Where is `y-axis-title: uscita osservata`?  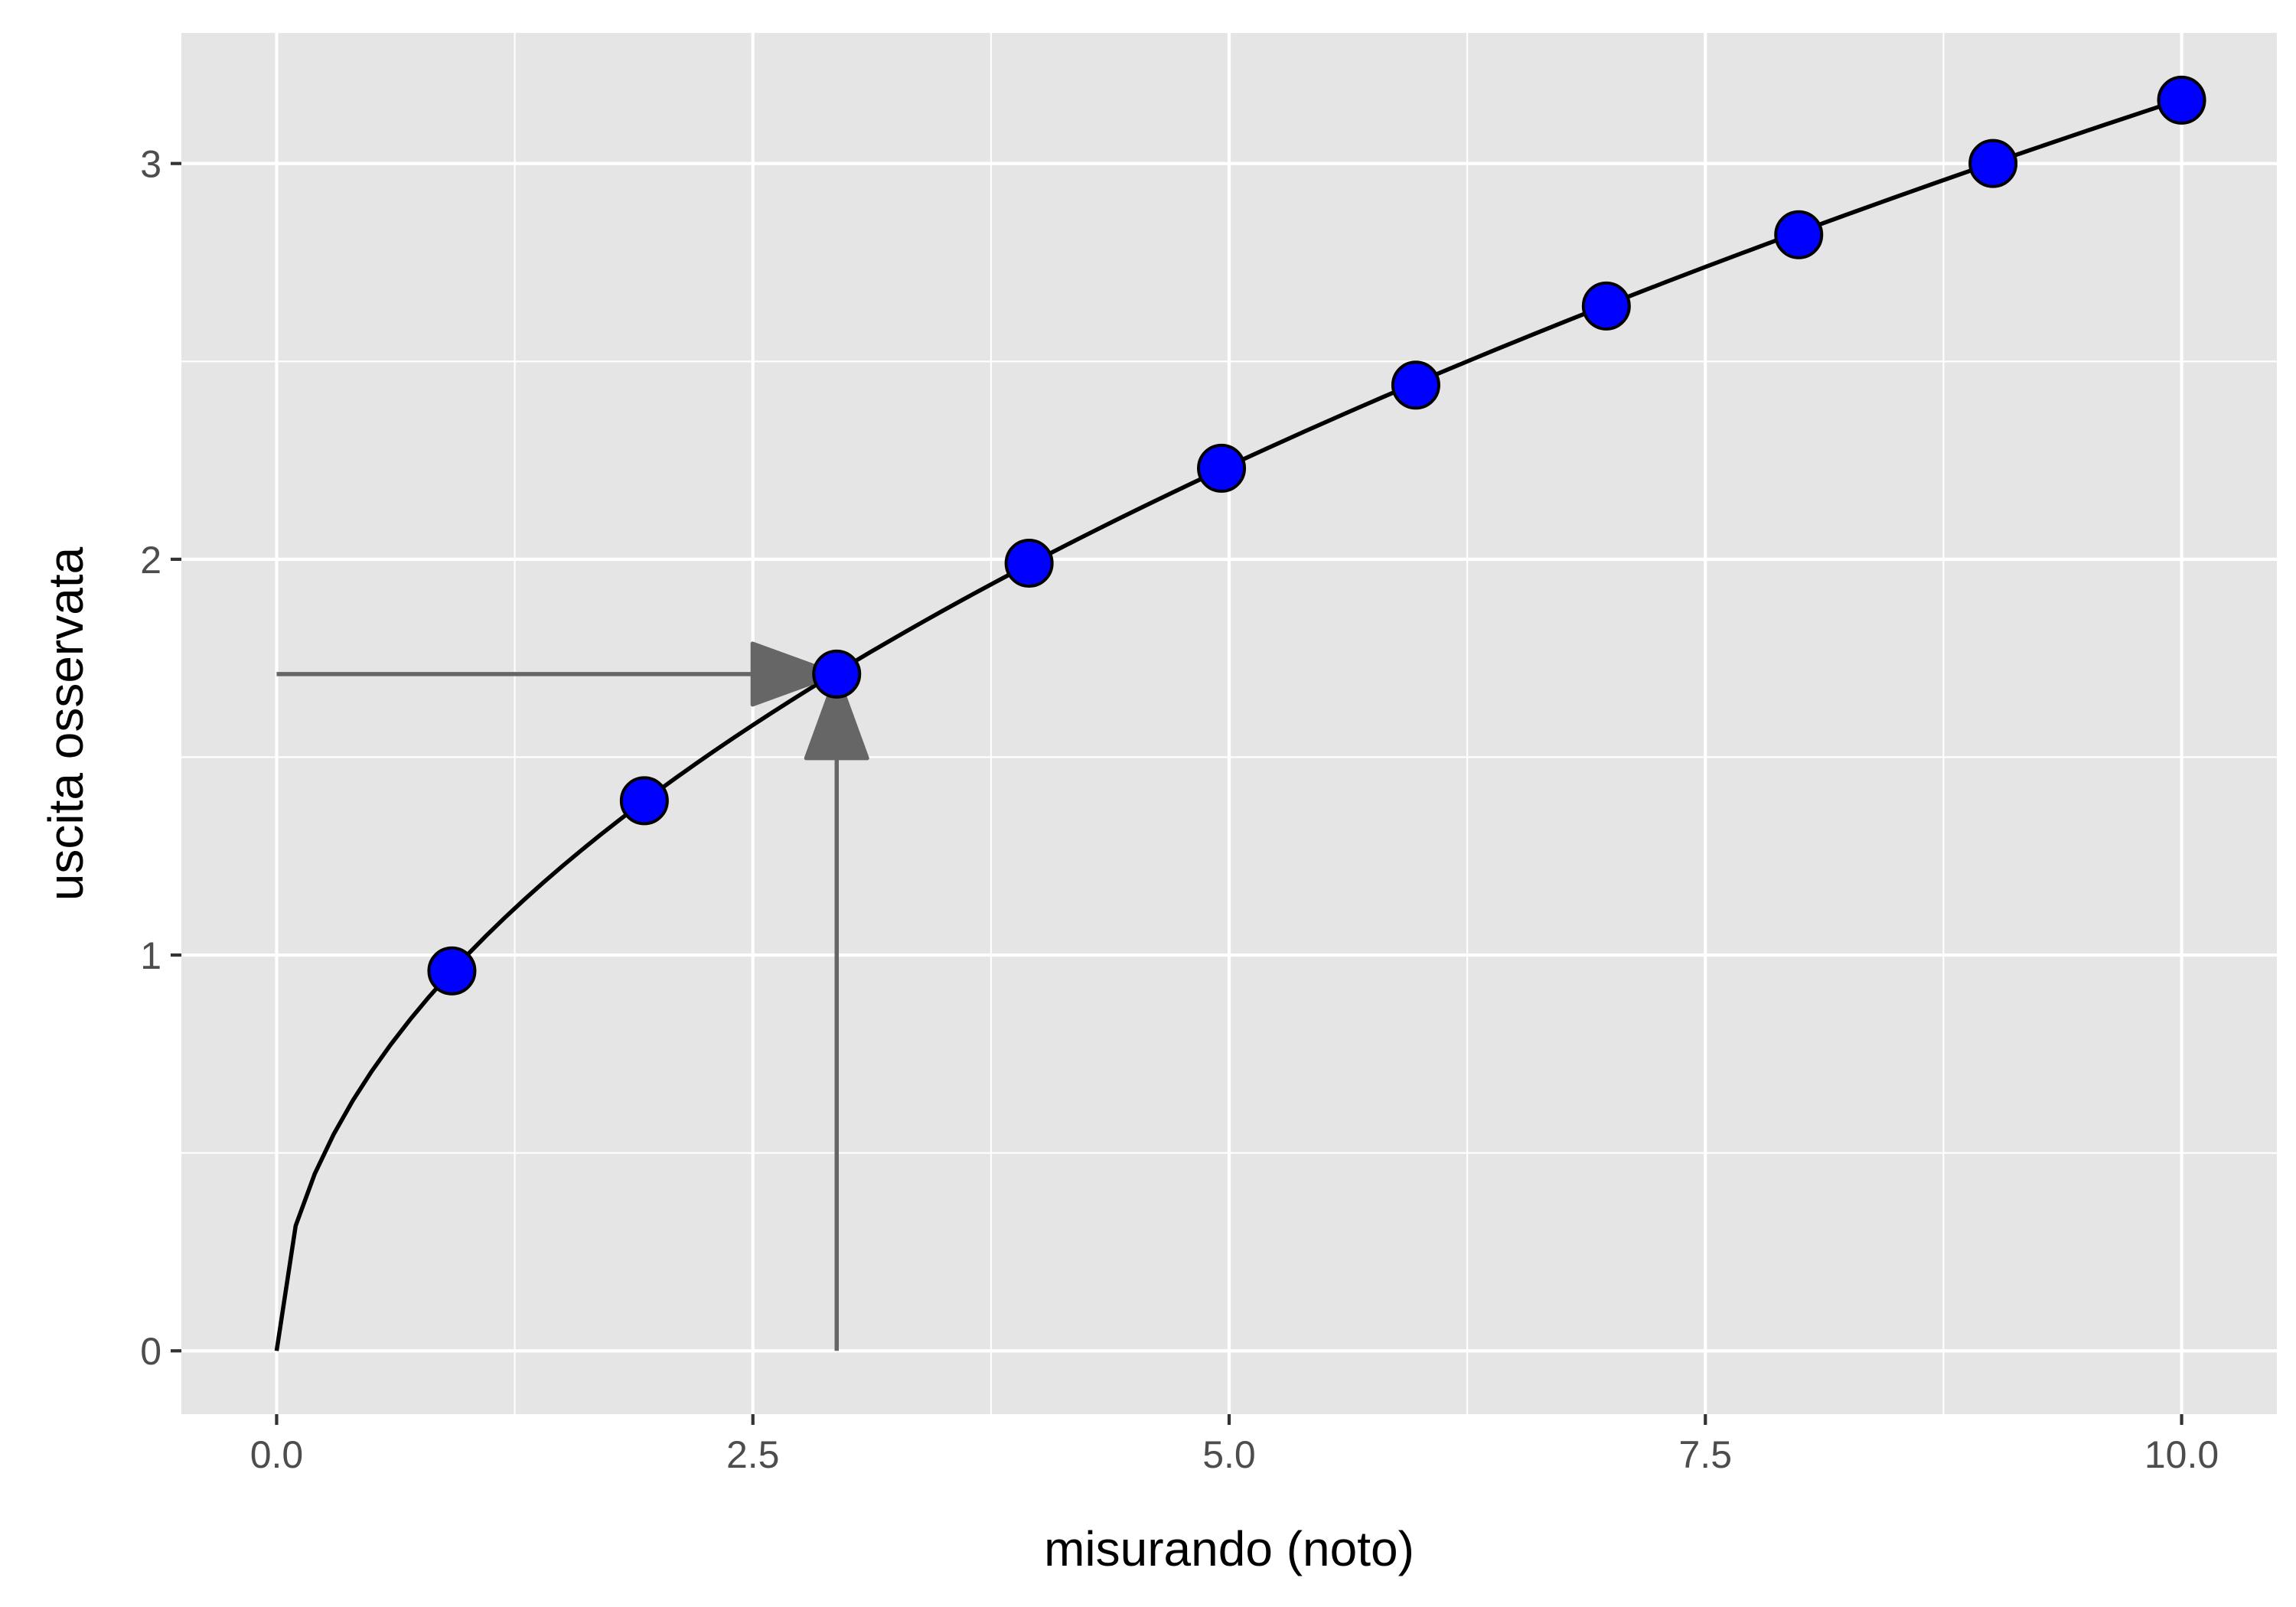
y-axis-title: uscita osservata is located at coordinates (65, 723).